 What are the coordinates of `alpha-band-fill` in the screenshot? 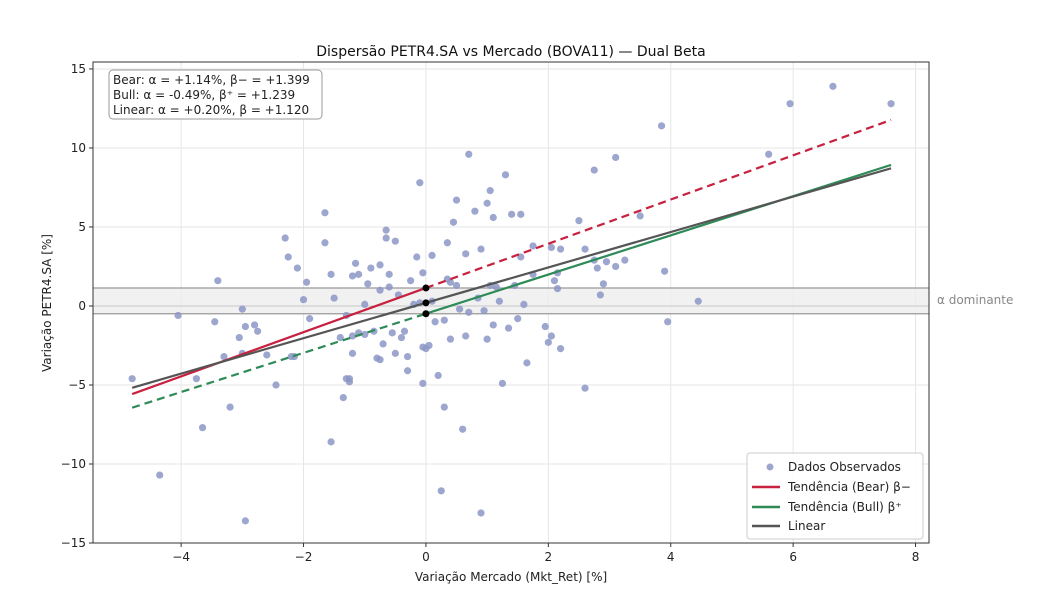 It's located at (511, 300).